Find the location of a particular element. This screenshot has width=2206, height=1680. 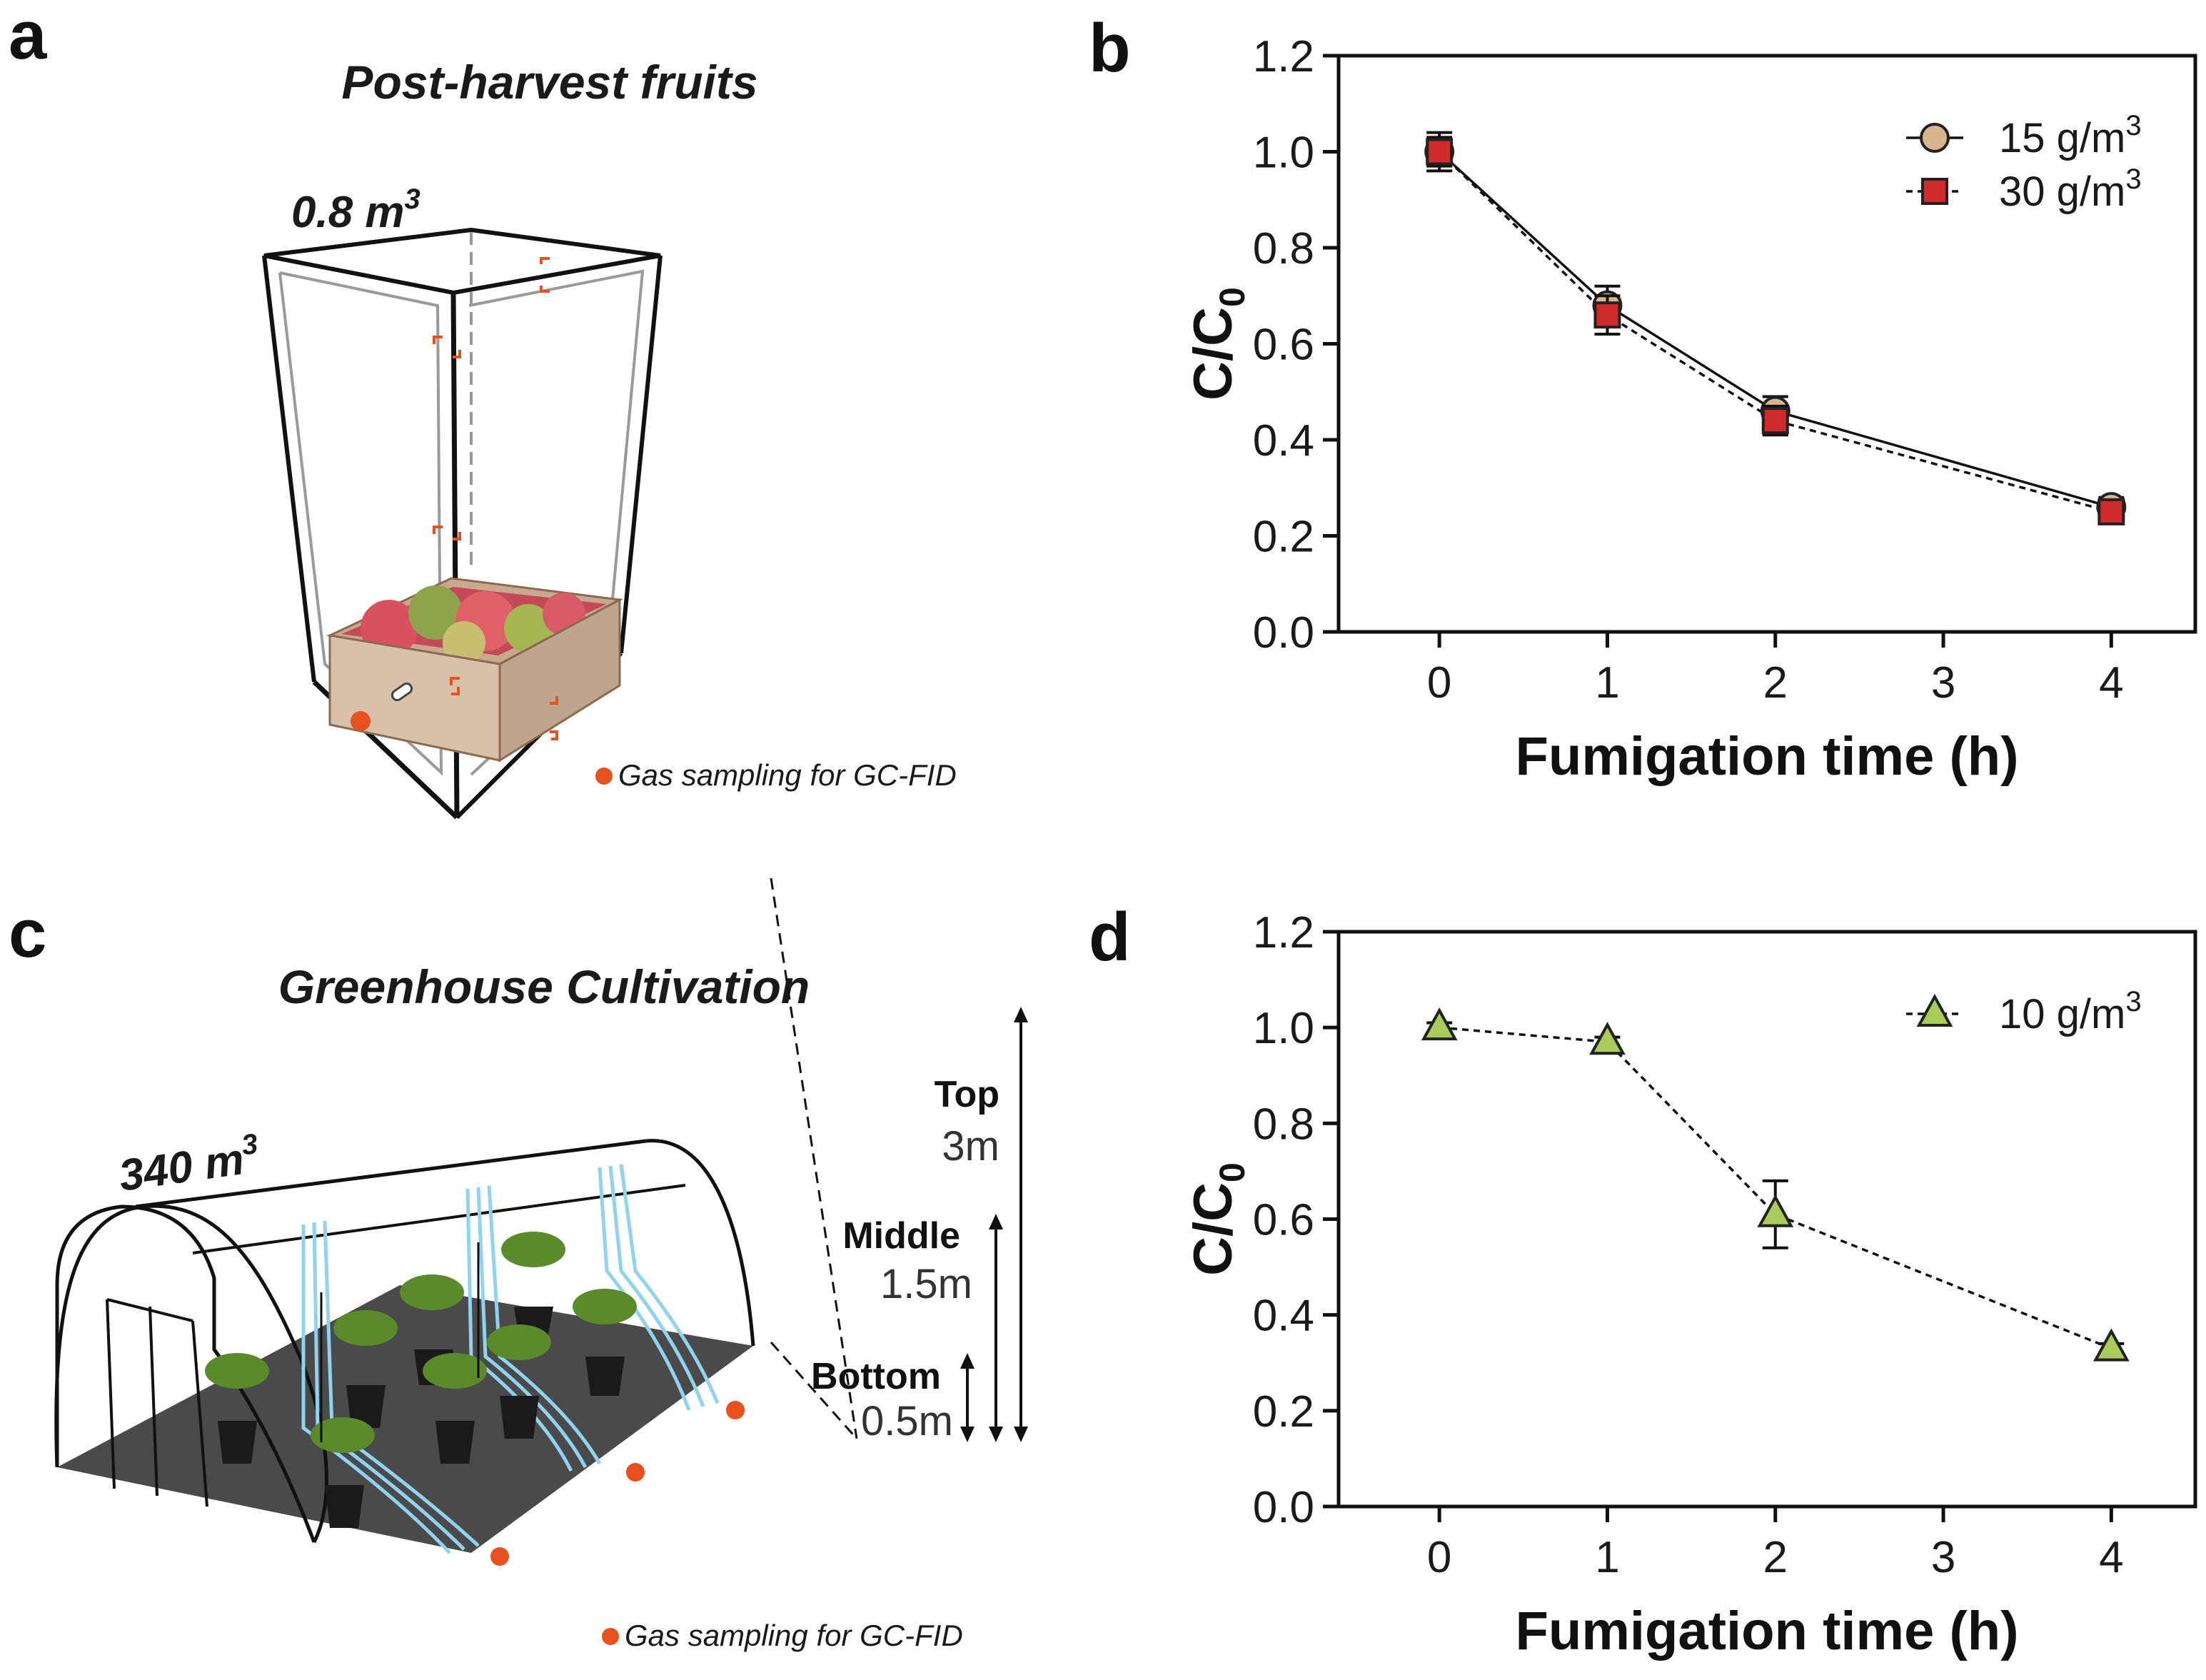

panel-letter-a: a is located at coordinates (28, 37).